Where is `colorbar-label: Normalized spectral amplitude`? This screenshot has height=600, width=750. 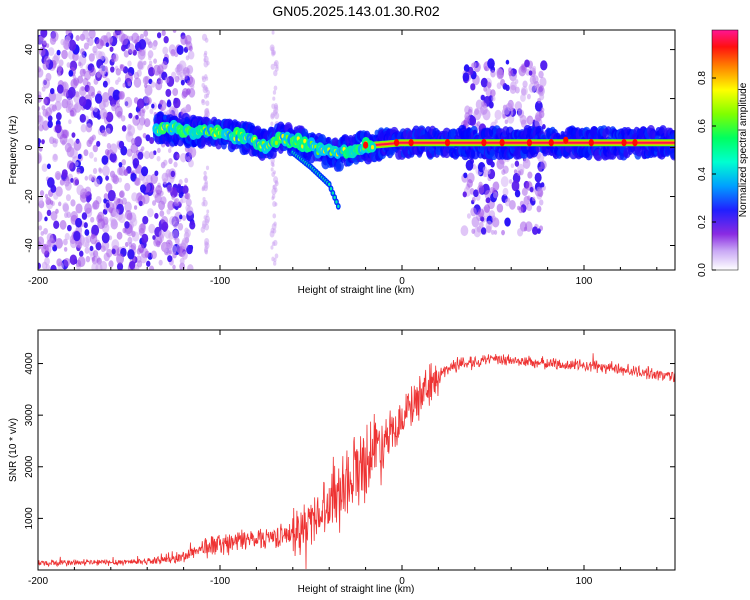 colorbar-label: Normalized spectral amplitude is located at coordinates (743, 149).